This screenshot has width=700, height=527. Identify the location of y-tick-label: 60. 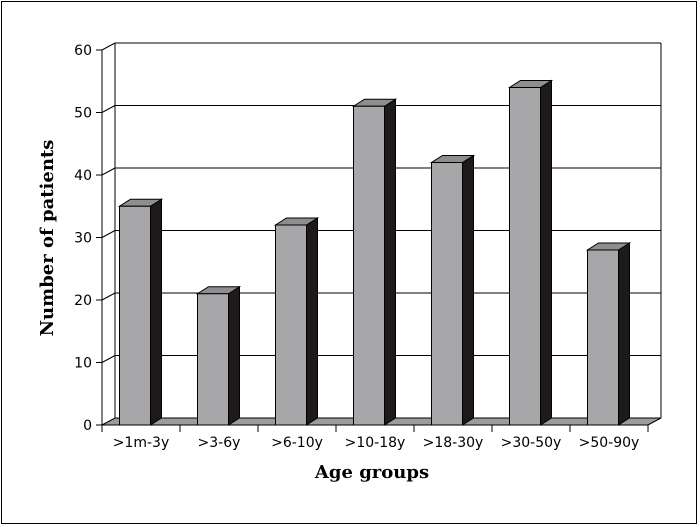
(83, 51).